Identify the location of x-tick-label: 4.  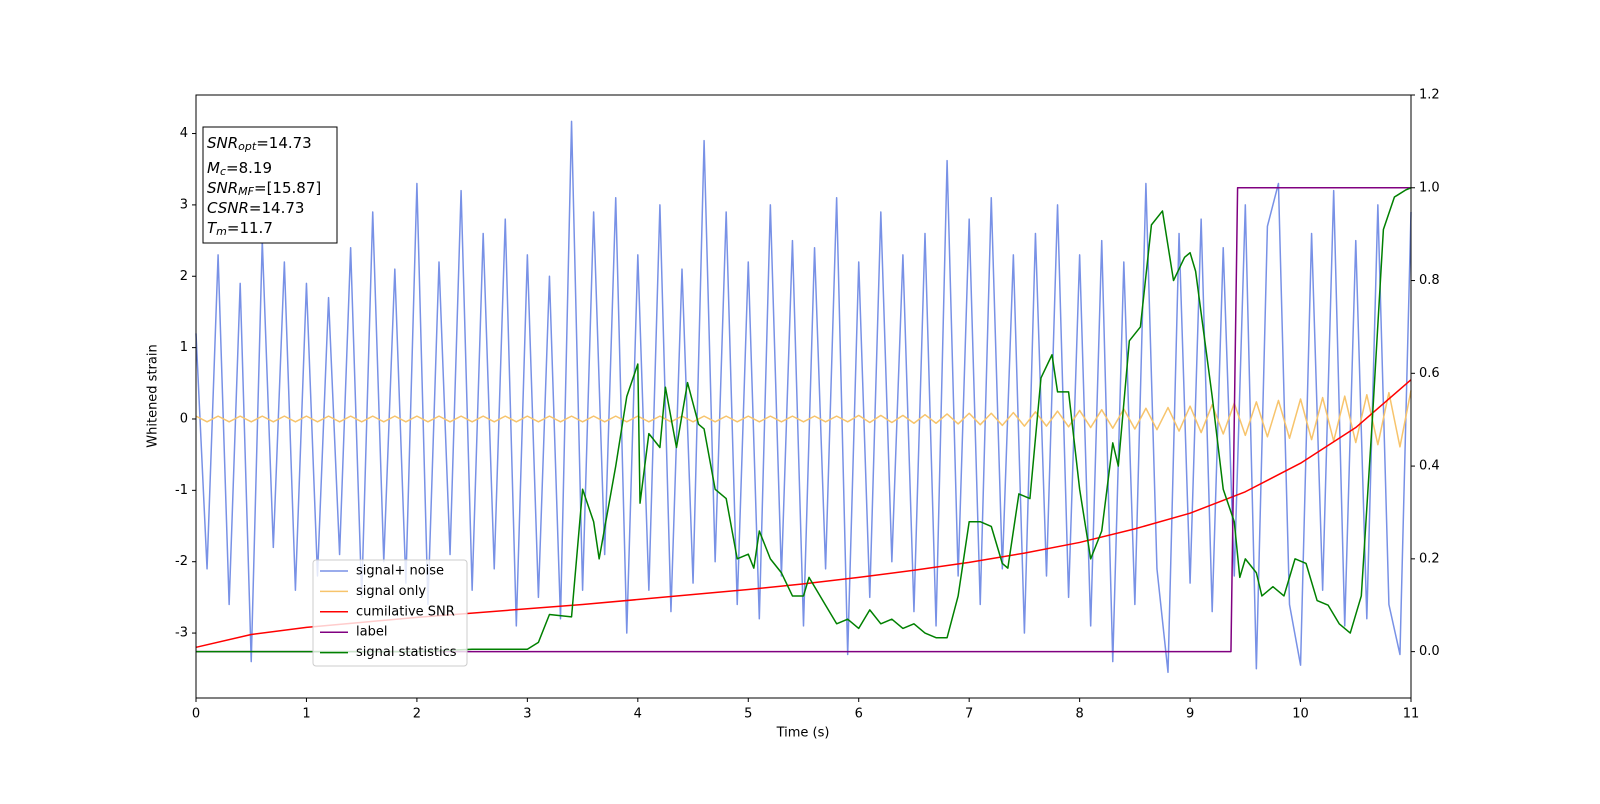
(638, 714).